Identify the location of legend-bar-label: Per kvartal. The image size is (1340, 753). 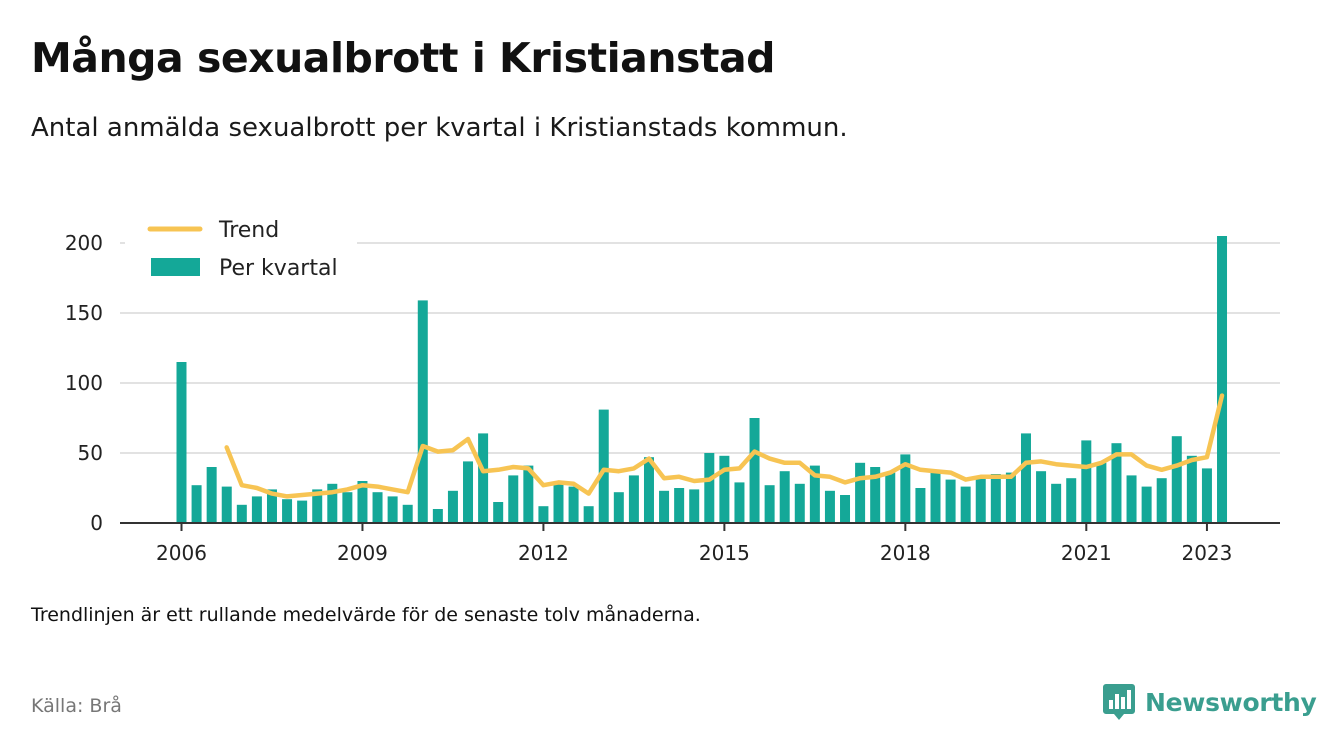
(278, 268).